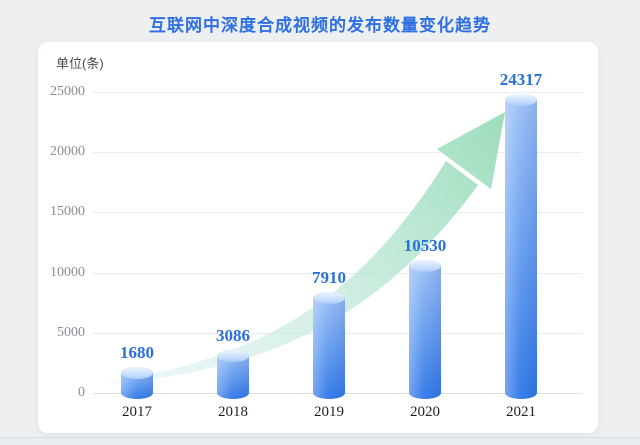  What do you see at coordinates (320, 25) in the screenshot?
I see `chart-title: 互联网中深度合成视频的发布数量变化趋势` at bounding box center [320, 25].